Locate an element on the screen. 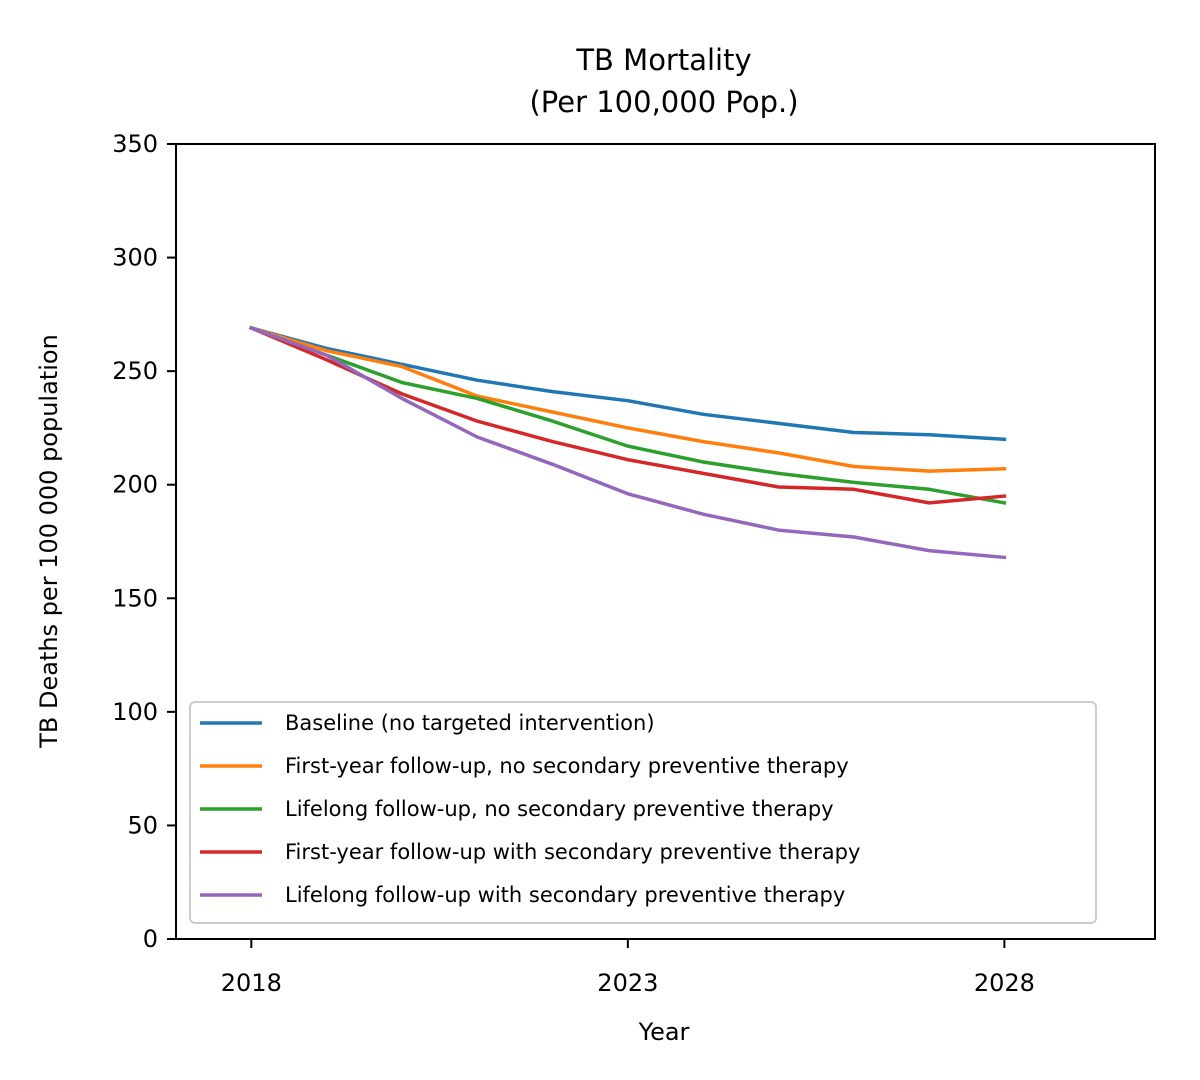 The image size is (1200, 1080). y-axis: 0 50 100 150 200 250 300 350 is located at coordinates (144, 541).